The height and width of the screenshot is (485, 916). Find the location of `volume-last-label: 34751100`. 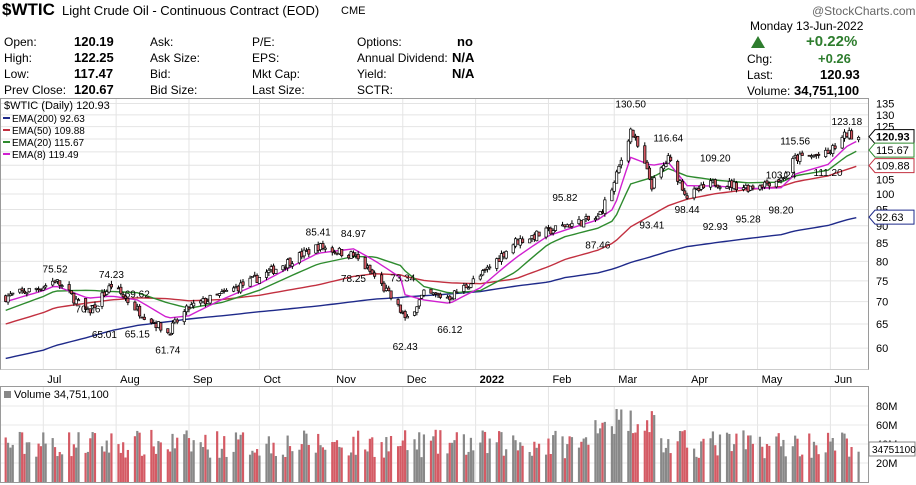

volume-last-label: 34751100 is located at coordinates (894, 450).